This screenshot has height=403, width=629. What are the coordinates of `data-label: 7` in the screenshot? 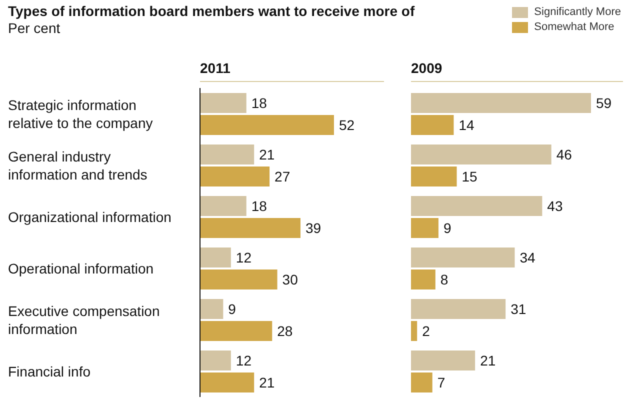 It's located at (441, 382).